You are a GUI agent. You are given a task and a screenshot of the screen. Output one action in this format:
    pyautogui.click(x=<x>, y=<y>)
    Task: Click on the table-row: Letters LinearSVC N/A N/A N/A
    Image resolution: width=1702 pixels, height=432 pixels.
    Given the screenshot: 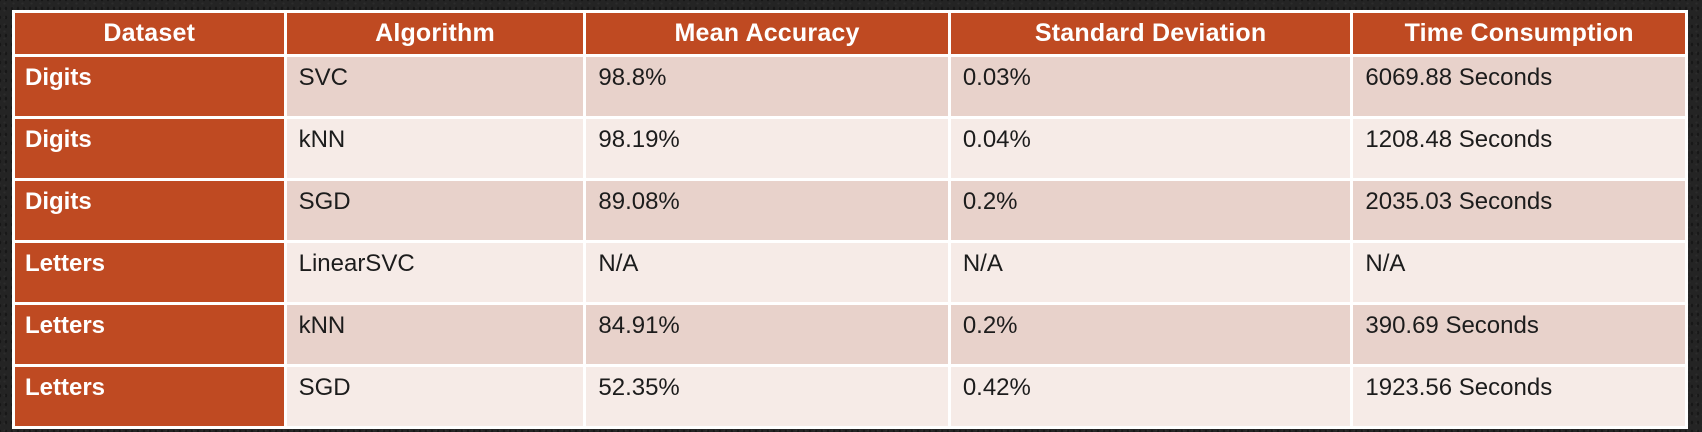 What is the action you would take?
    pyautogui.click(x=850, y=272)
    